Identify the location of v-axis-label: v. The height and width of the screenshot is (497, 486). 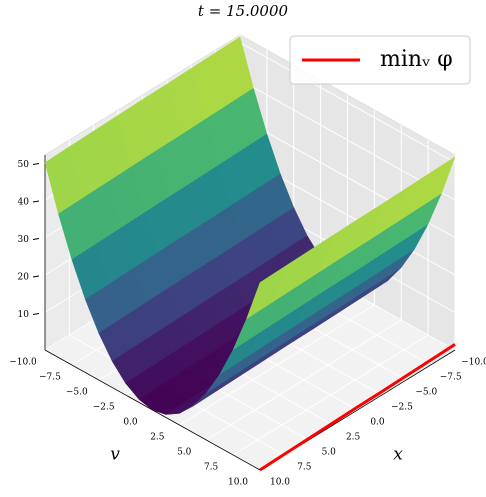
(115, 455).